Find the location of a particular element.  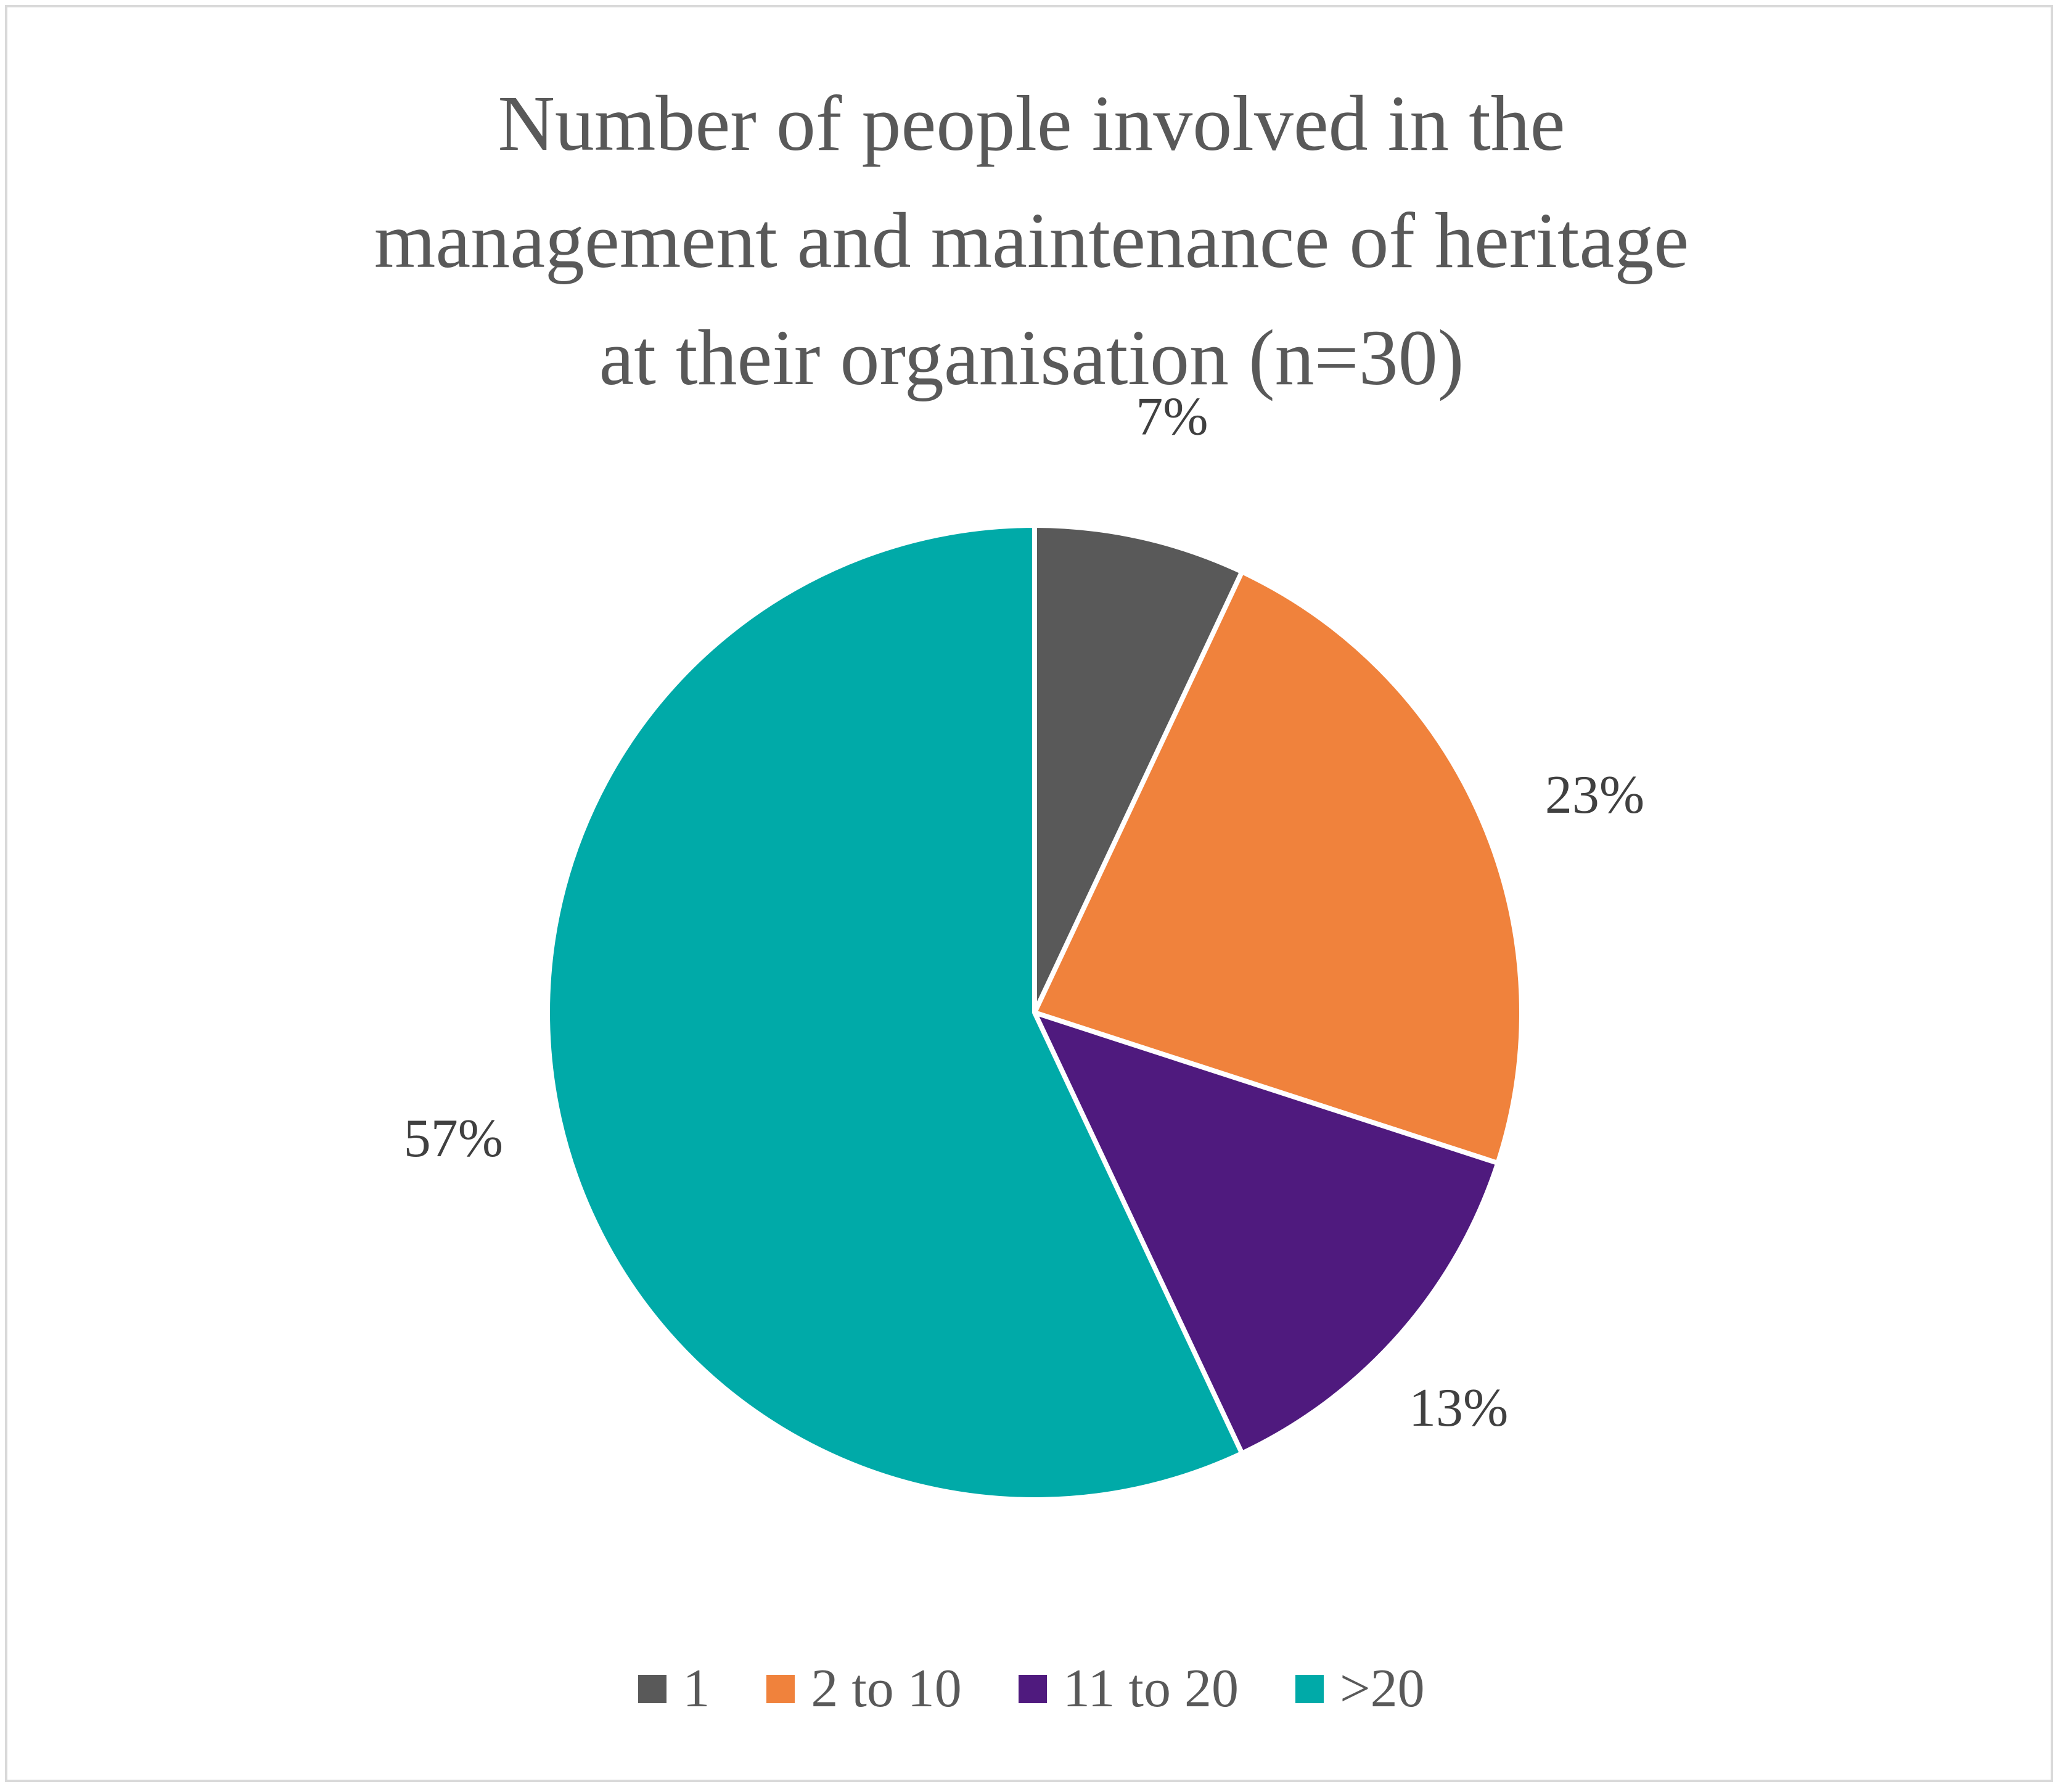

legend-item-2-to-10: 2 to 10 is located at coordinates (864, 1689).